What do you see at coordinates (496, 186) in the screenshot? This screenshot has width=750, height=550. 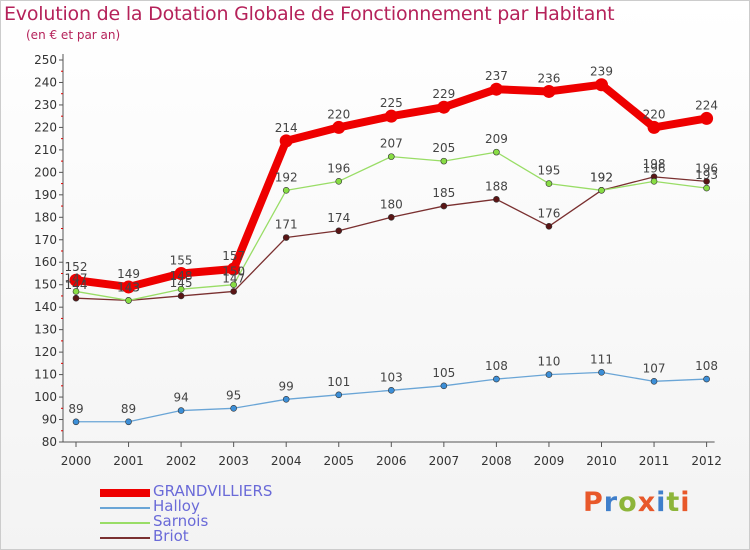 I see `data-label-briot: 188` at bounding box center [496, 186].